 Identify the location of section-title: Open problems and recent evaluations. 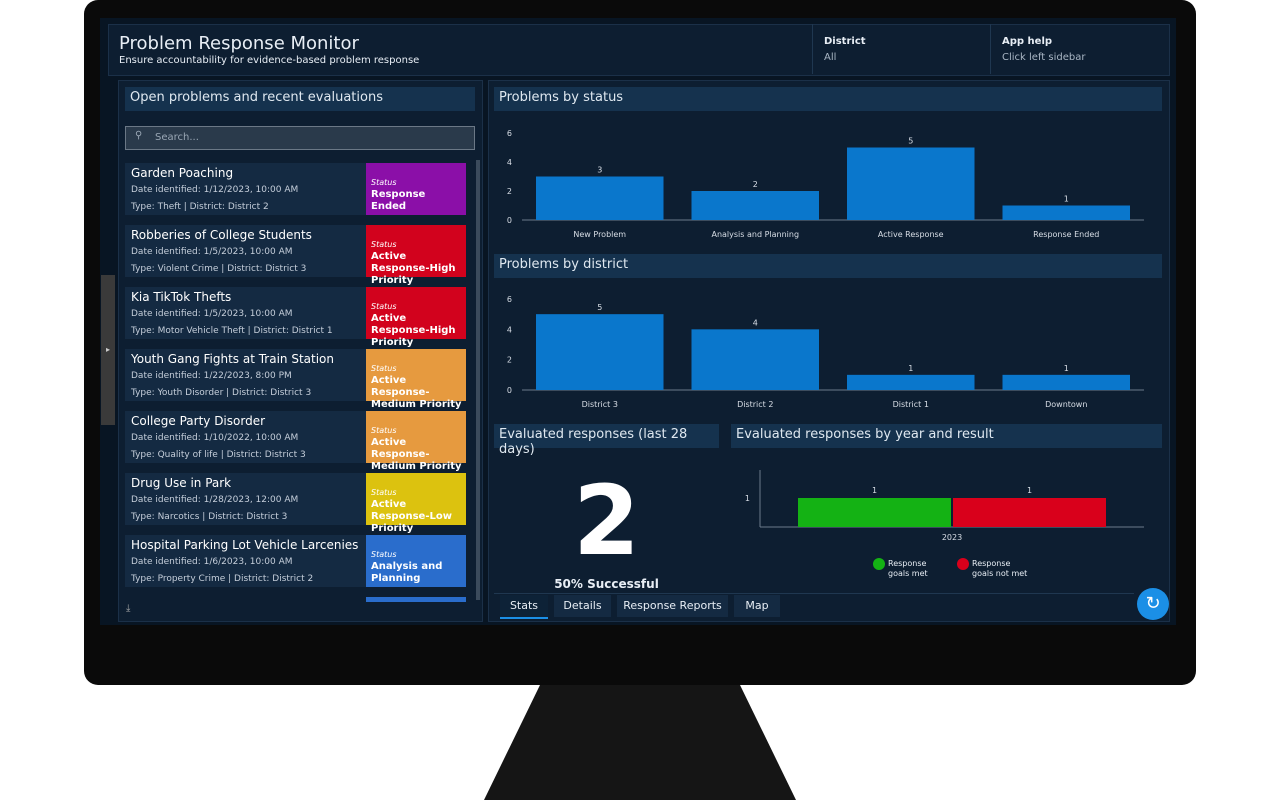
(300, 99).